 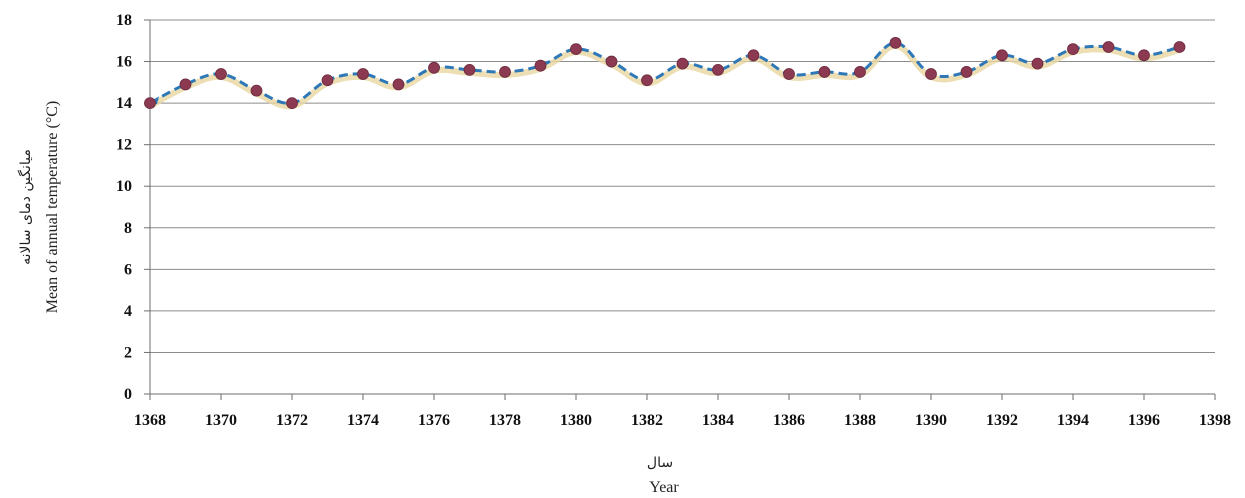 What do you see at coordinates (128, 269) in the screenshot?
I see `y-tick-label-6: 6` at bounding box center [128, 269].